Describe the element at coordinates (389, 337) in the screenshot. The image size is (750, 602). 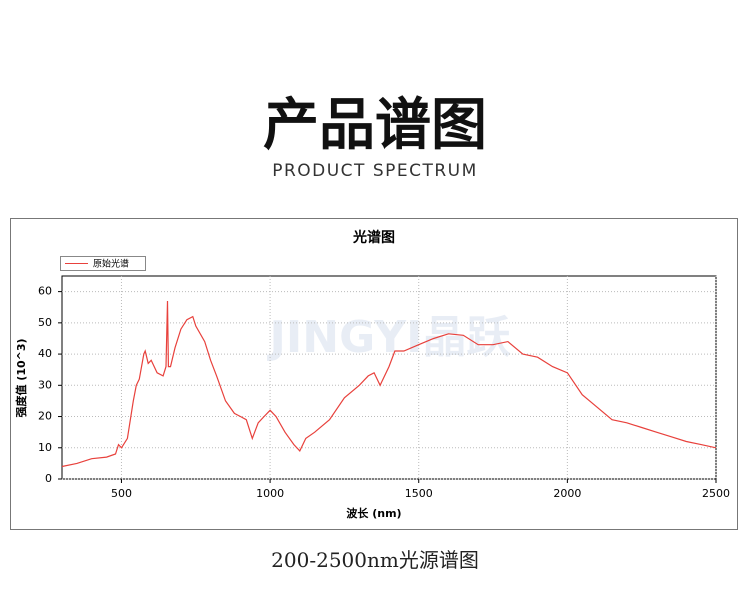
I see `watermark: JINGYI晶跃` at that location.